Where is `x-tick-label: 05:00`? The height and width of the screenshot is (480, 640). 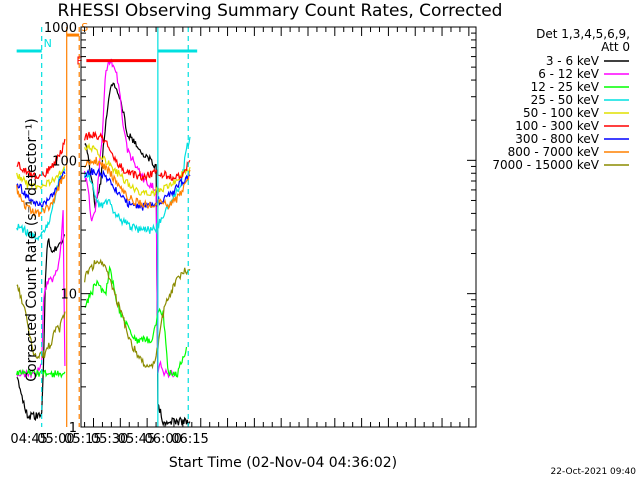 x-tick-label: 05:00 is located at coordinates (55, 439).